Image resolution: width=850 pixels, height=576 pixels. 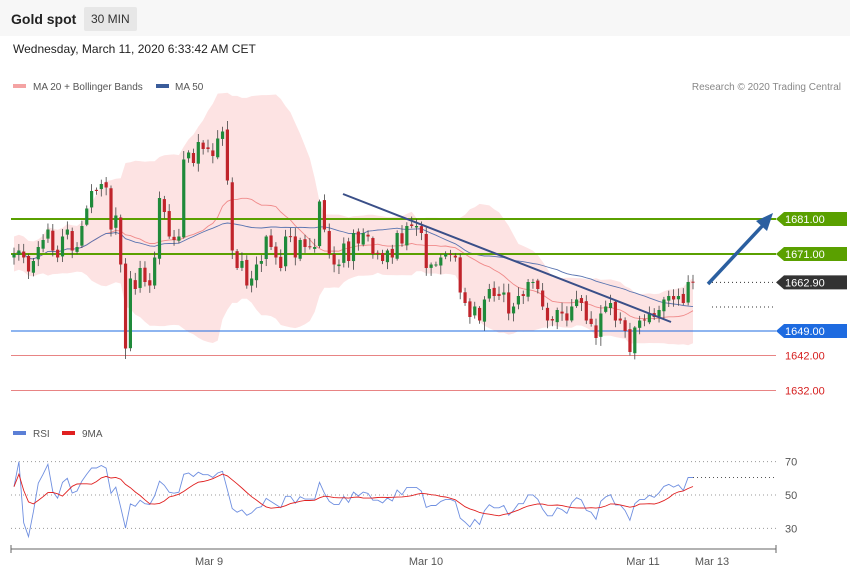 I want to click on annotations, so click(x=557, y=258).